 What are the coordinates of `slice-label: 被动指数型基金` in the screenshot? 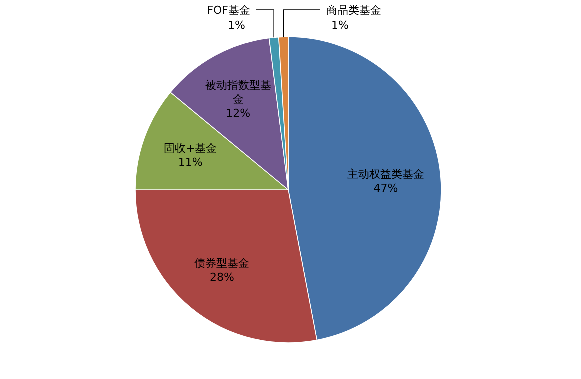 It's located at (238, 92).